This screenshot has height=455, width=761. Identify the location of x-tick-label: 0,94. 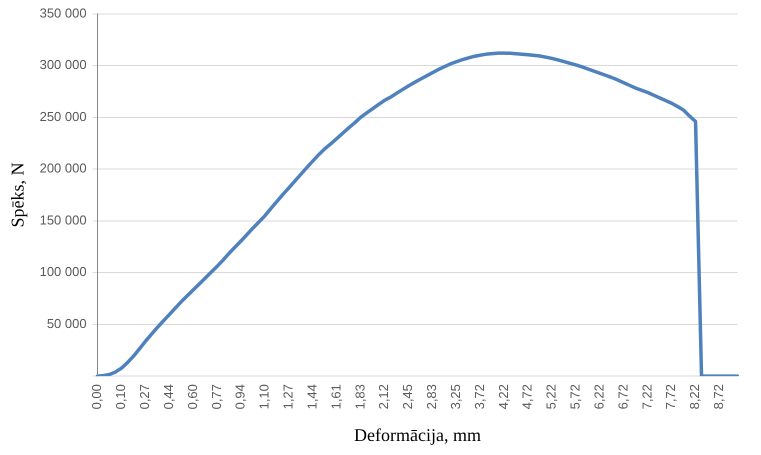
(240, 397).